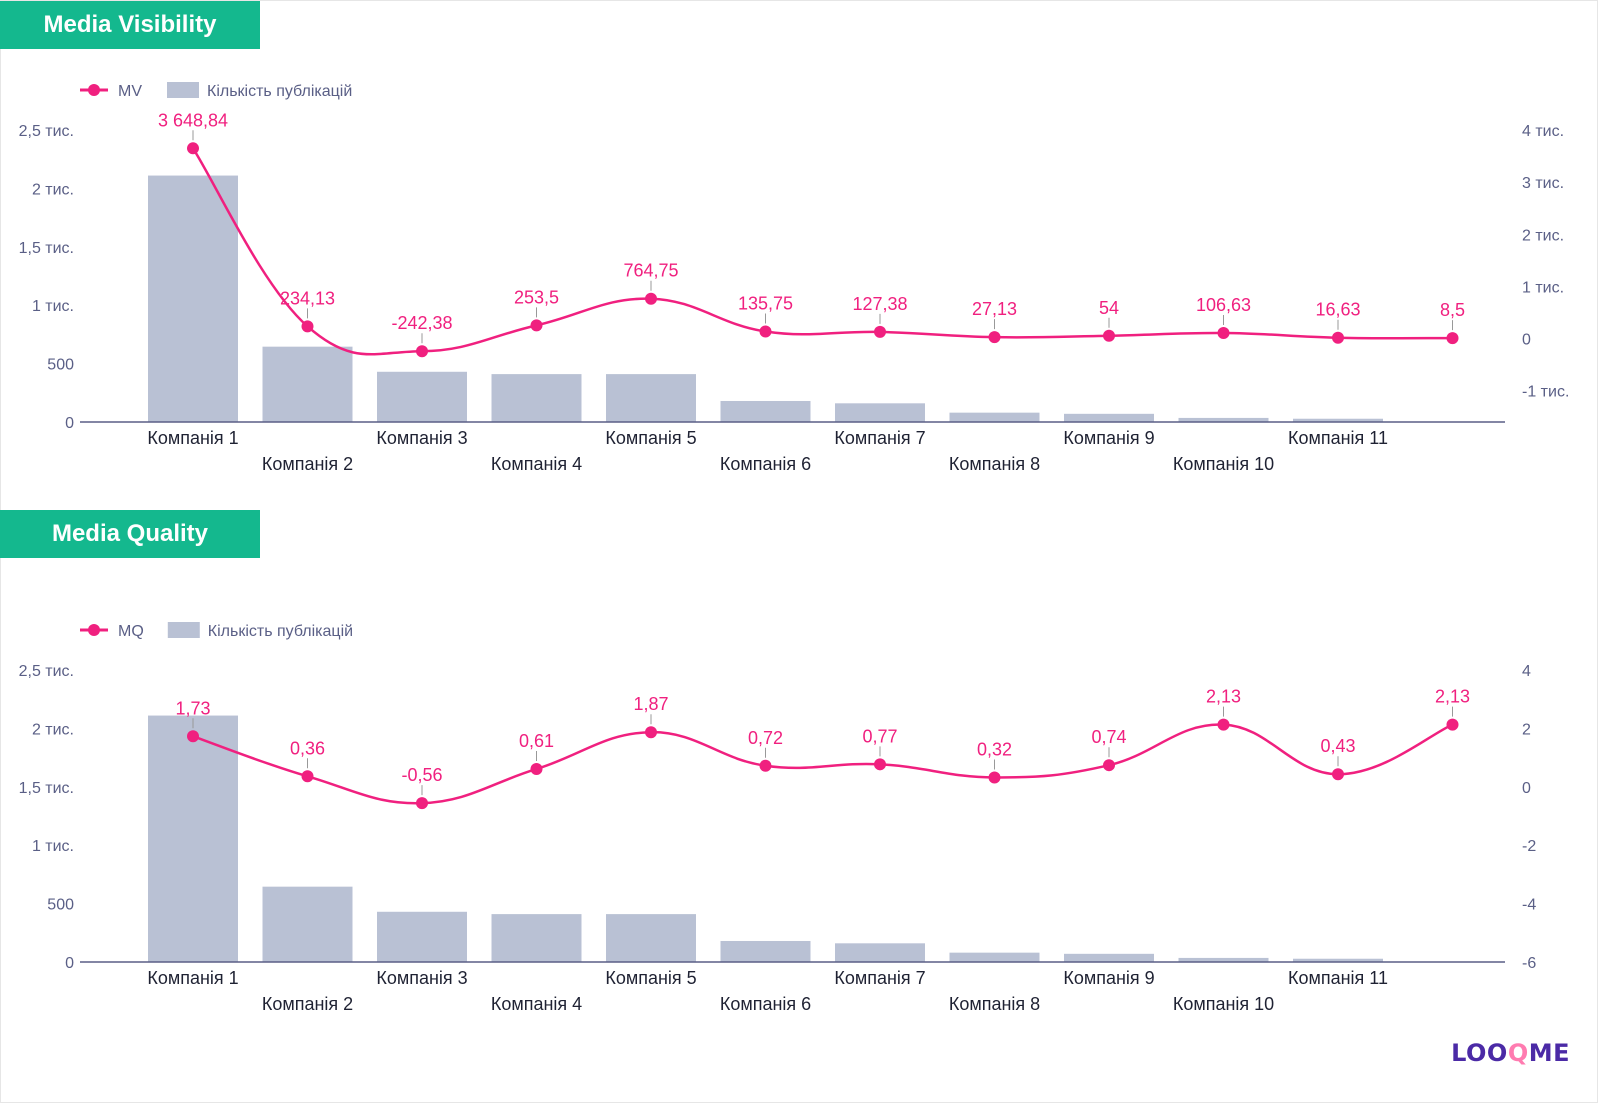 The image size is (1600, 1105). I want to click on data-label: 234,13, so click(307, 298).